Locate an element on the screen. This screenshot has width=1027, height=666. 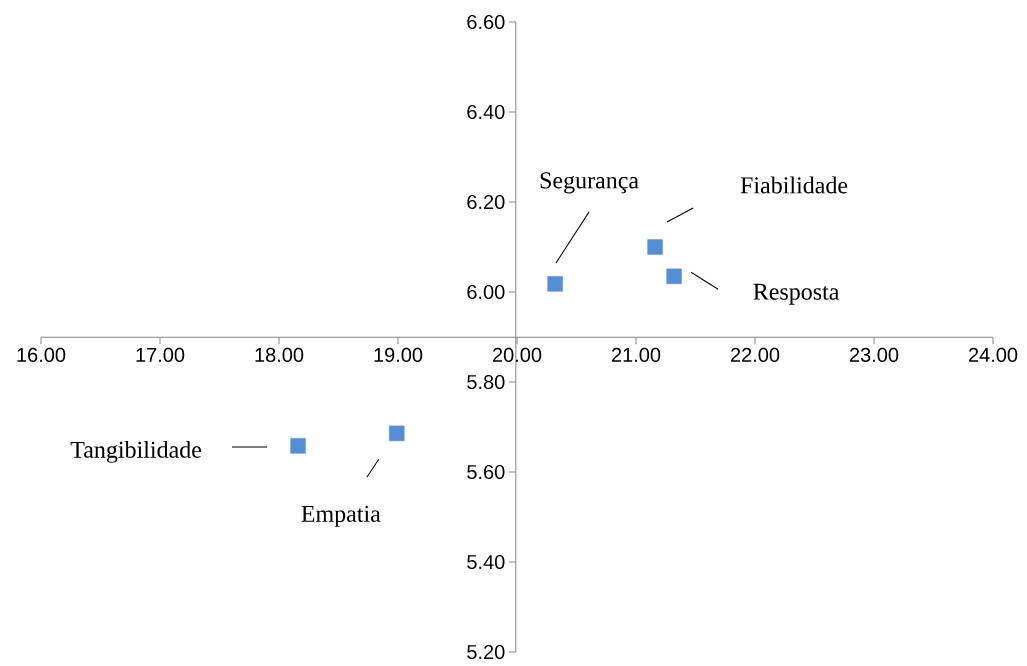
y-tick-label: 5.20 is located at coordinates (486, 652).